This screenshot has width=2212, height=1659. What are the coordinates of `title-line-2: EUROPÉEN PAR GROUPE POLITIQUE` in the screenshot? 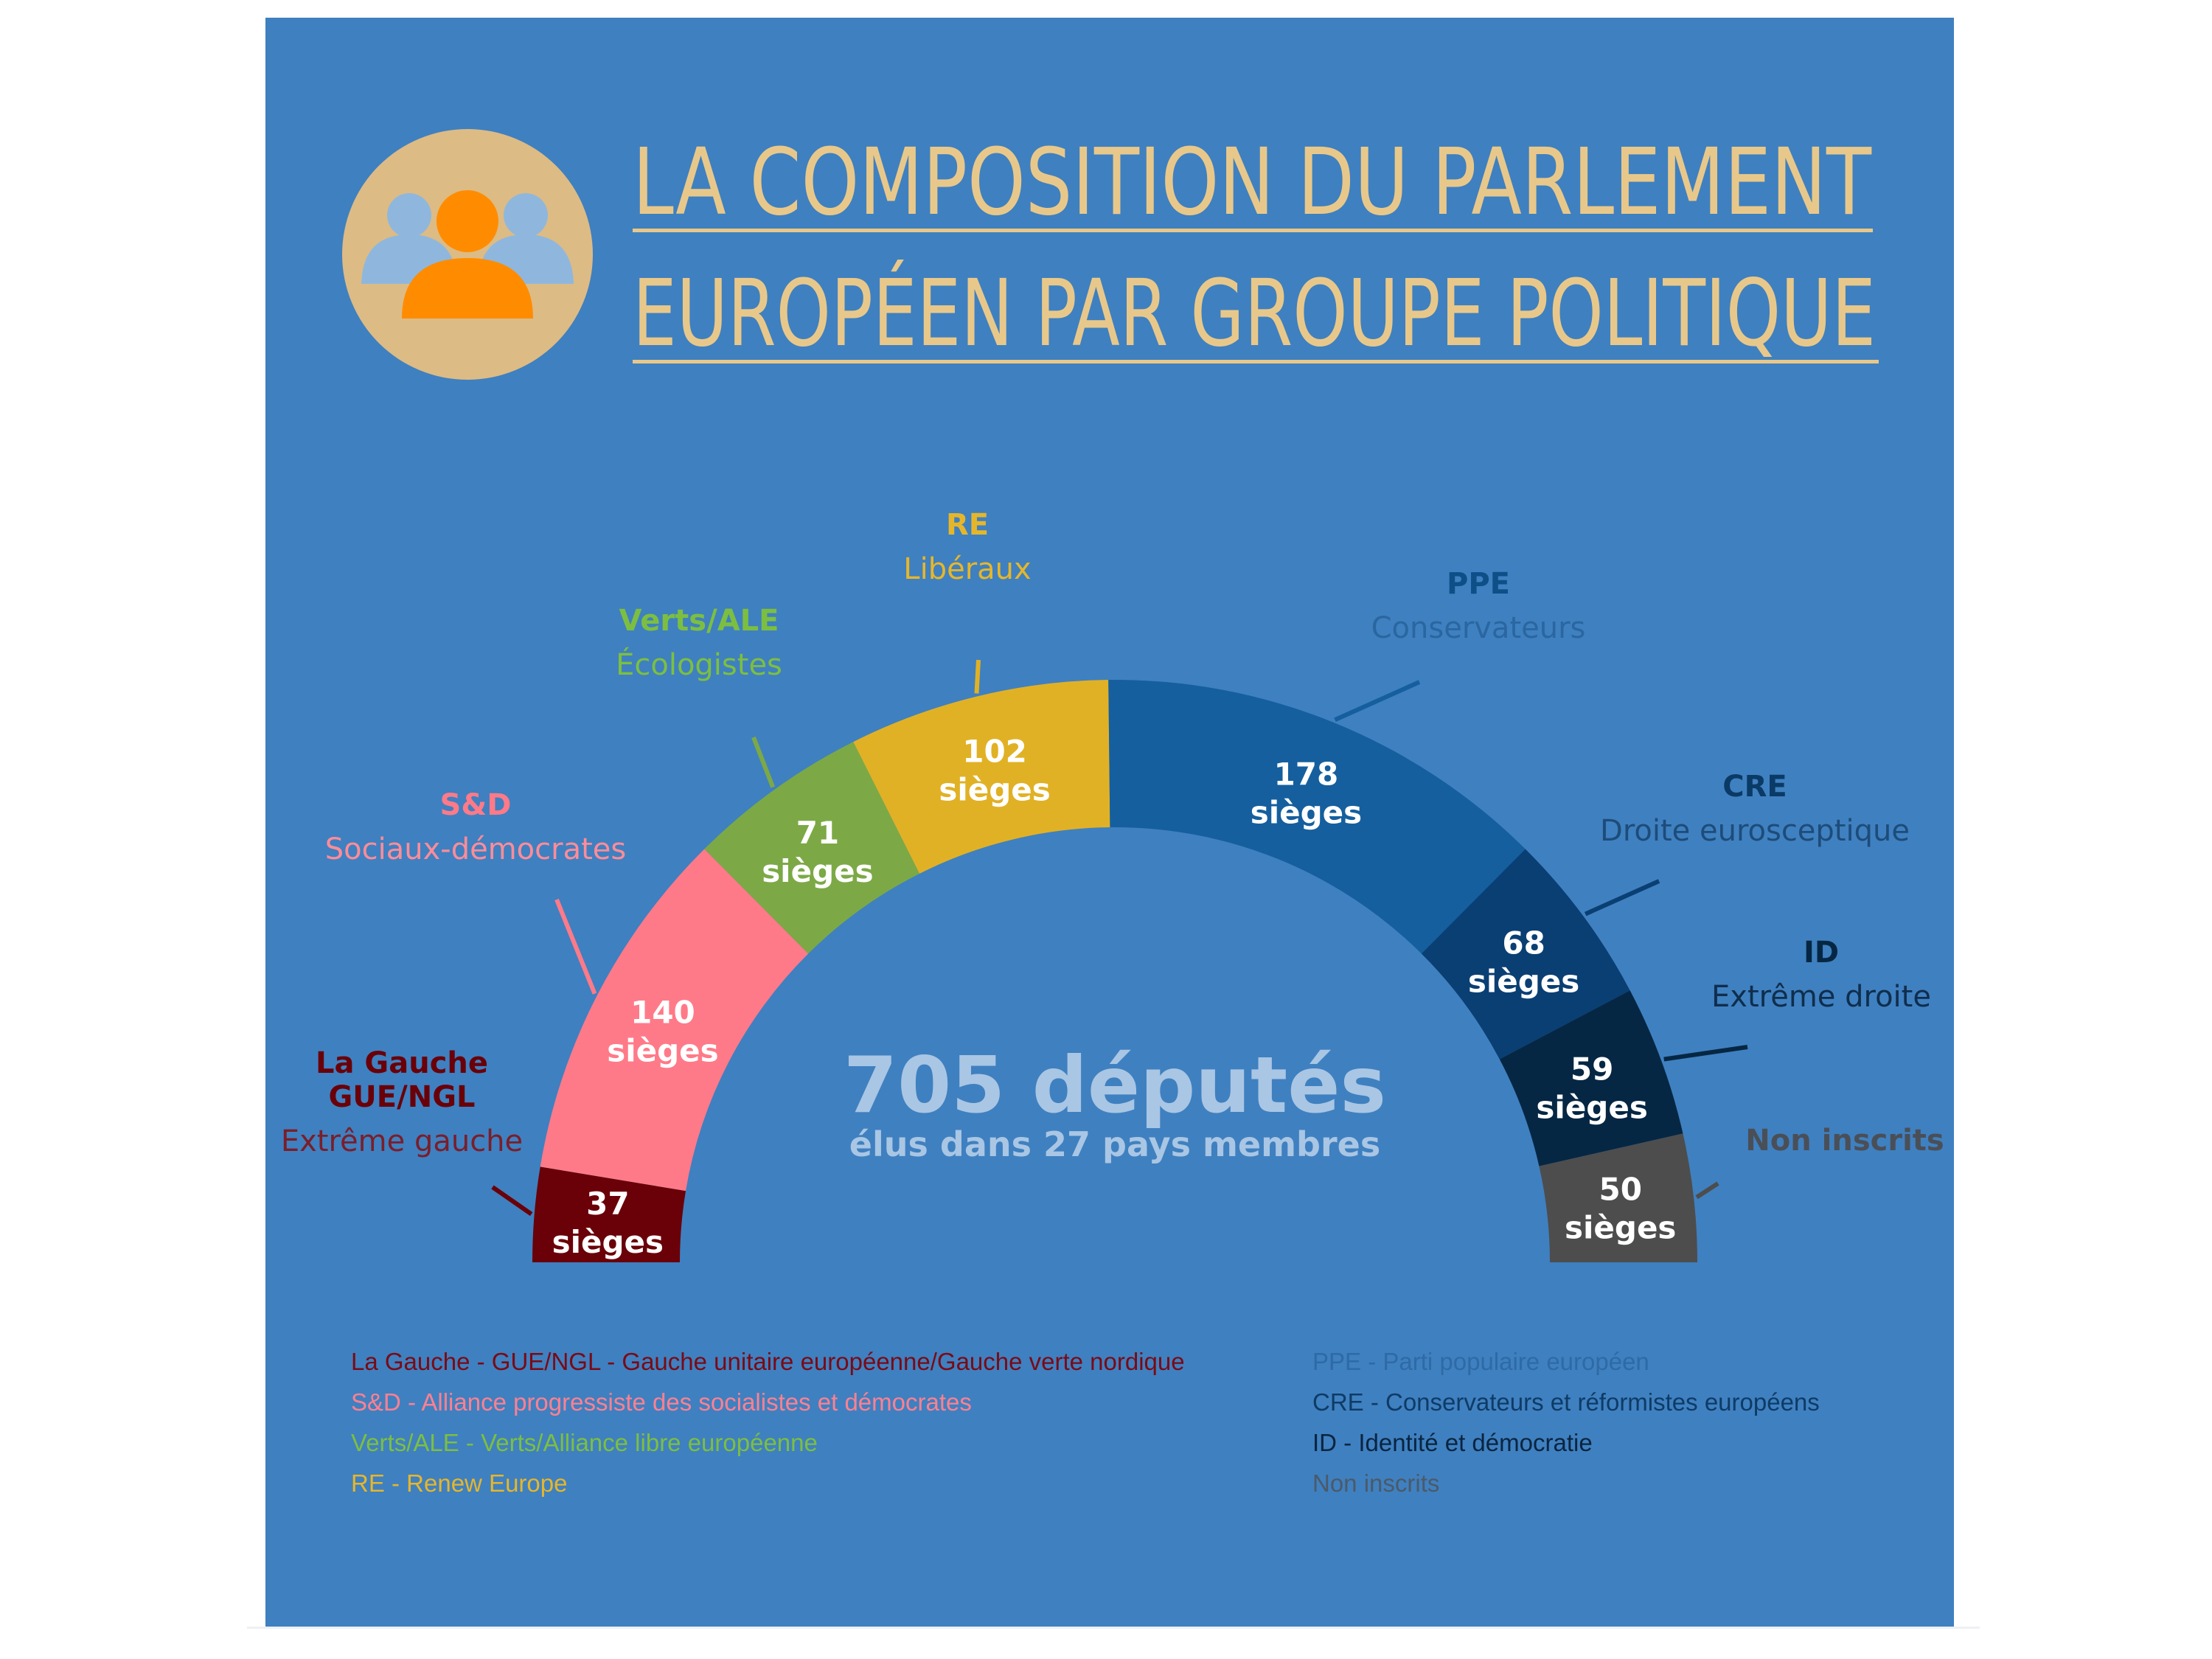 It's located at (1254, 313).